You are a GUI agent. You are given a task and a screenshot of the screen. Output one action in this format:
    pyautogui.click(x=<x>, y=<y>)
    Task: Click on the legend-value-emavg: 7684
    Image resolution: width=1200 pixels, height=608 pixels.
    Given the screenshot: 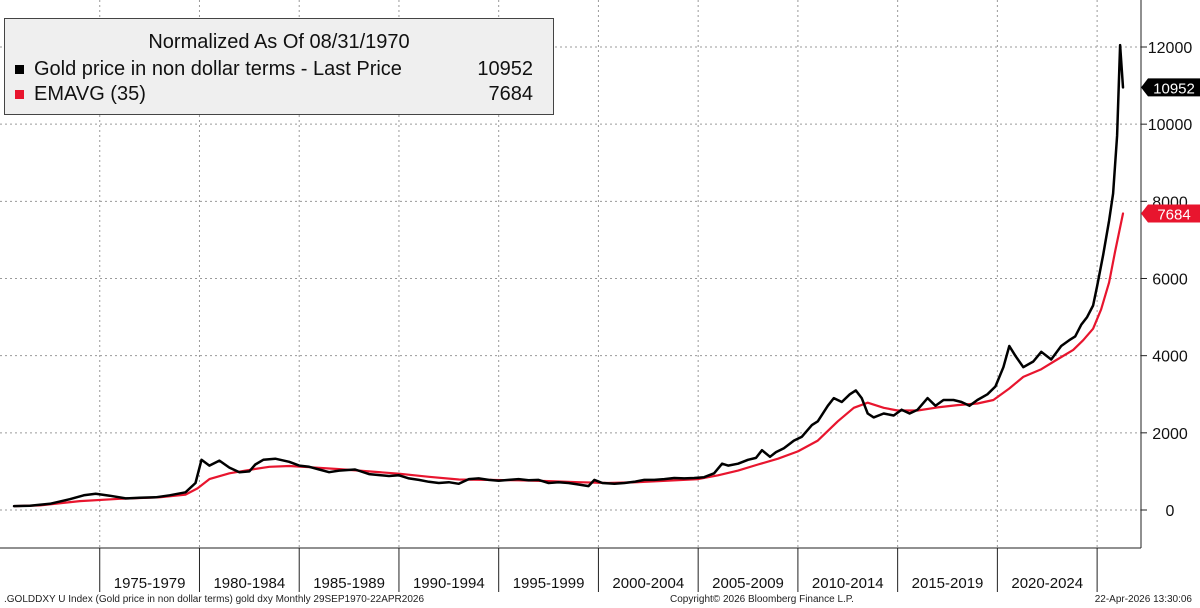 What is the action you would take?
    pyautogui.click(x=511, y=94)
    